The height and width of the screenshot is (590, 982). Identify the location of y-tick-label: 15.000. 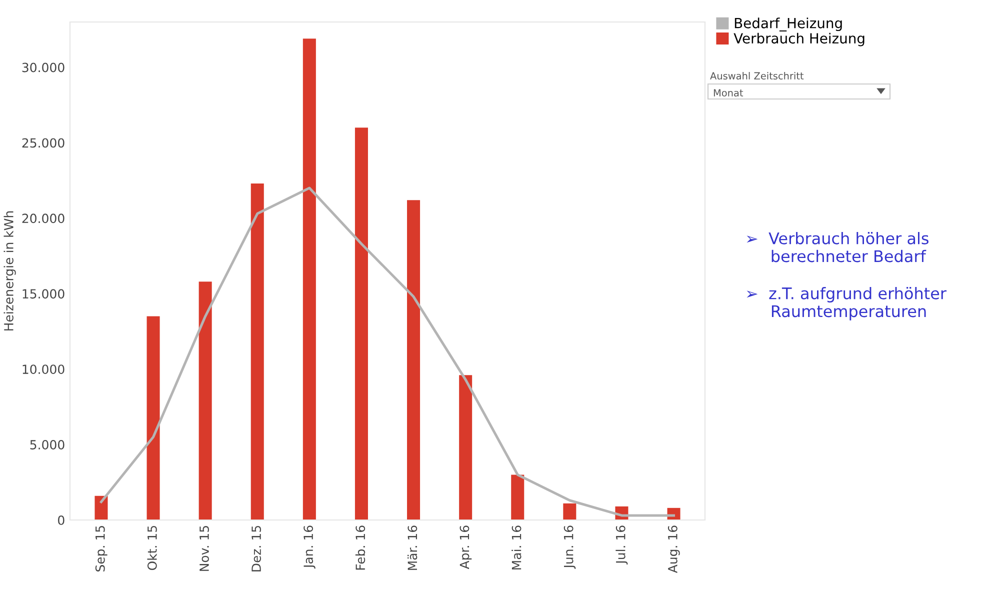
(43, 294).